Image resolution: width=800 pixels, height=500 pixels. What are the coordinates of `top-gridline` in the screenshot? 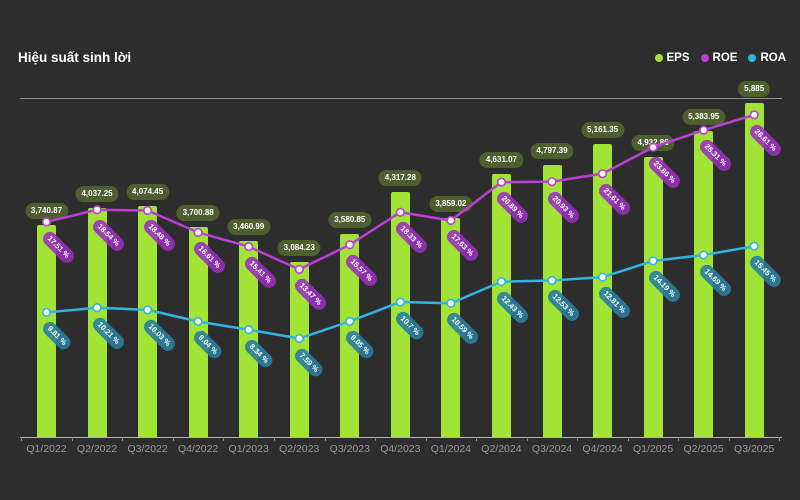 It's located at (401, 98).